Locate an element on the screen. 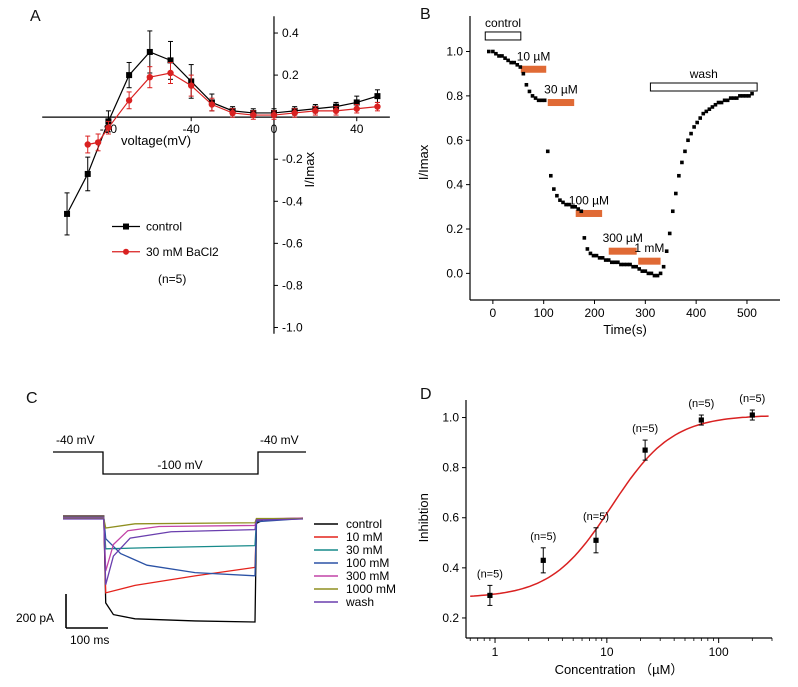 This screenshot has width=798, height=687. y-axis-label: Inhibtion is located at coordinates (423, 517).